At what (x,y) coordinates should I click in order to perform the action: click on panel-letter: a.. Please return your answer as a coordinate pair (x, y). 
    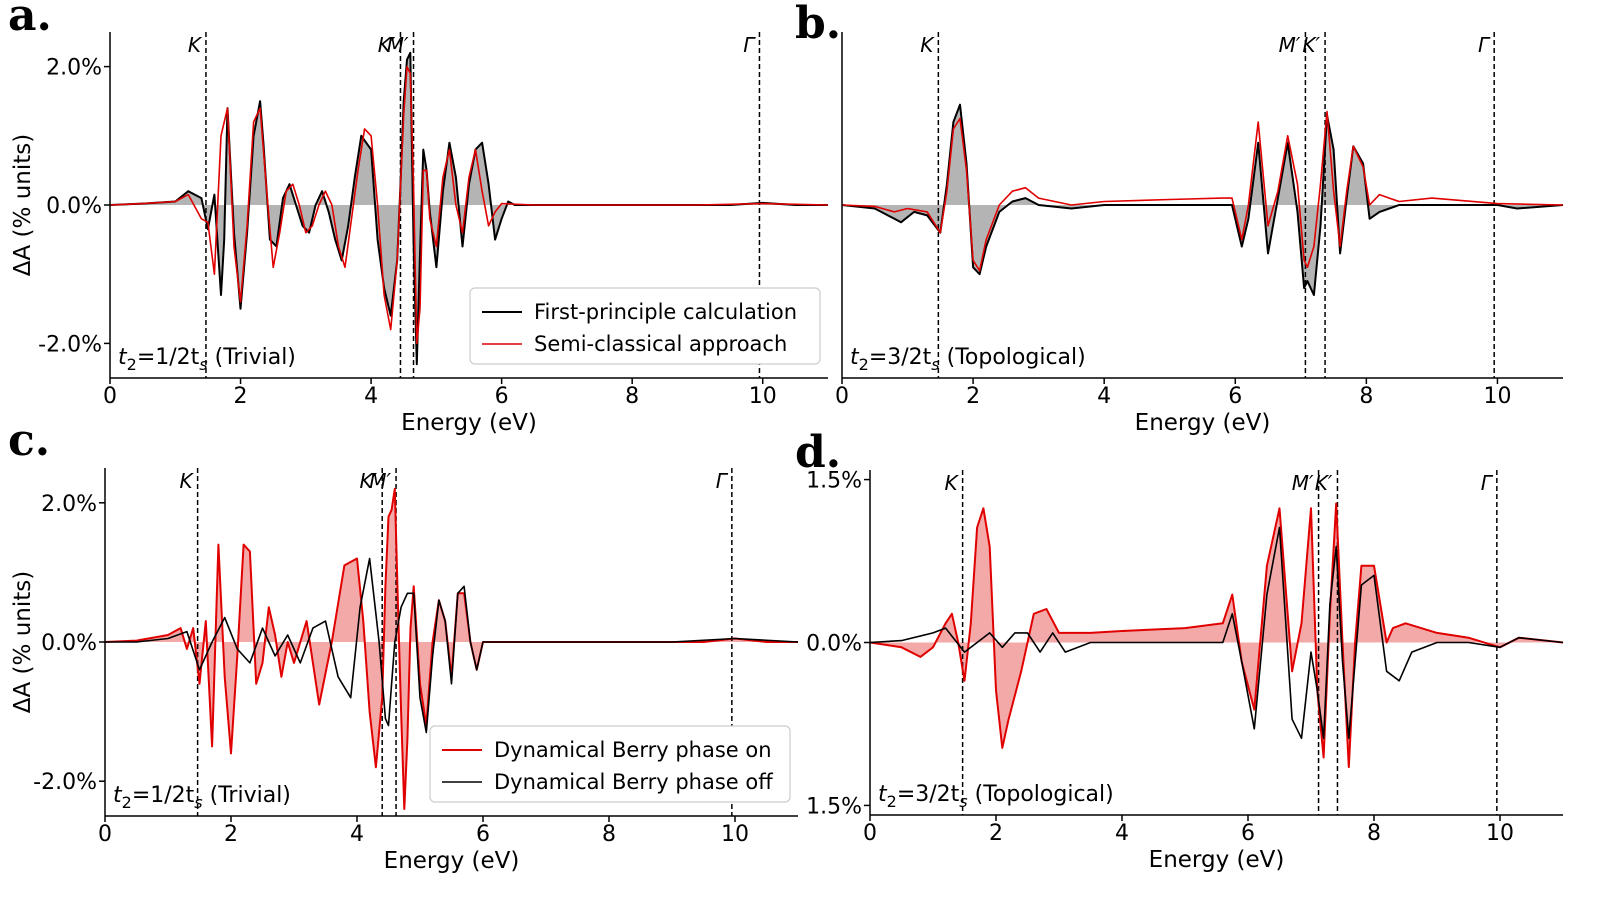
    Looking at the image, I should click on (30, 20).